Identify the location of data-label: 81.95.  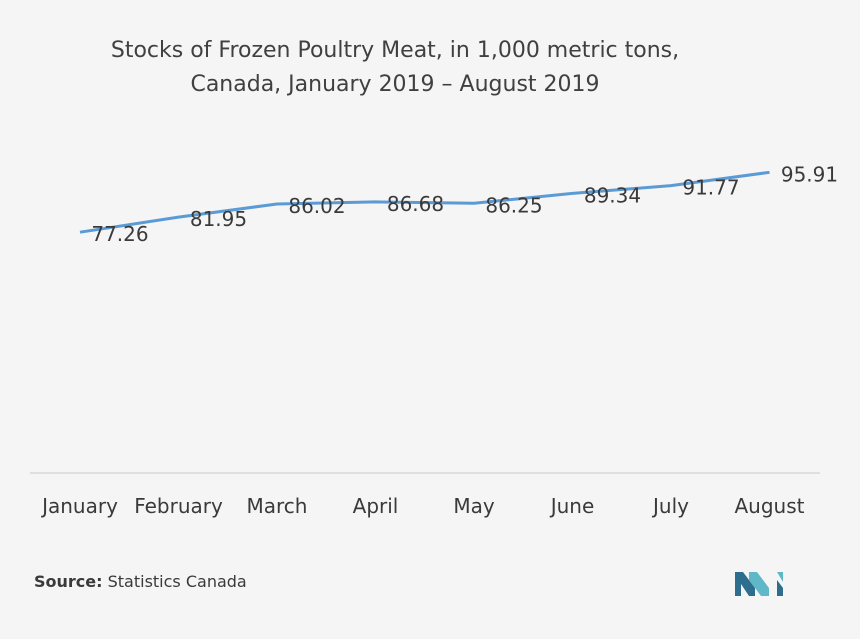
(218, 219).